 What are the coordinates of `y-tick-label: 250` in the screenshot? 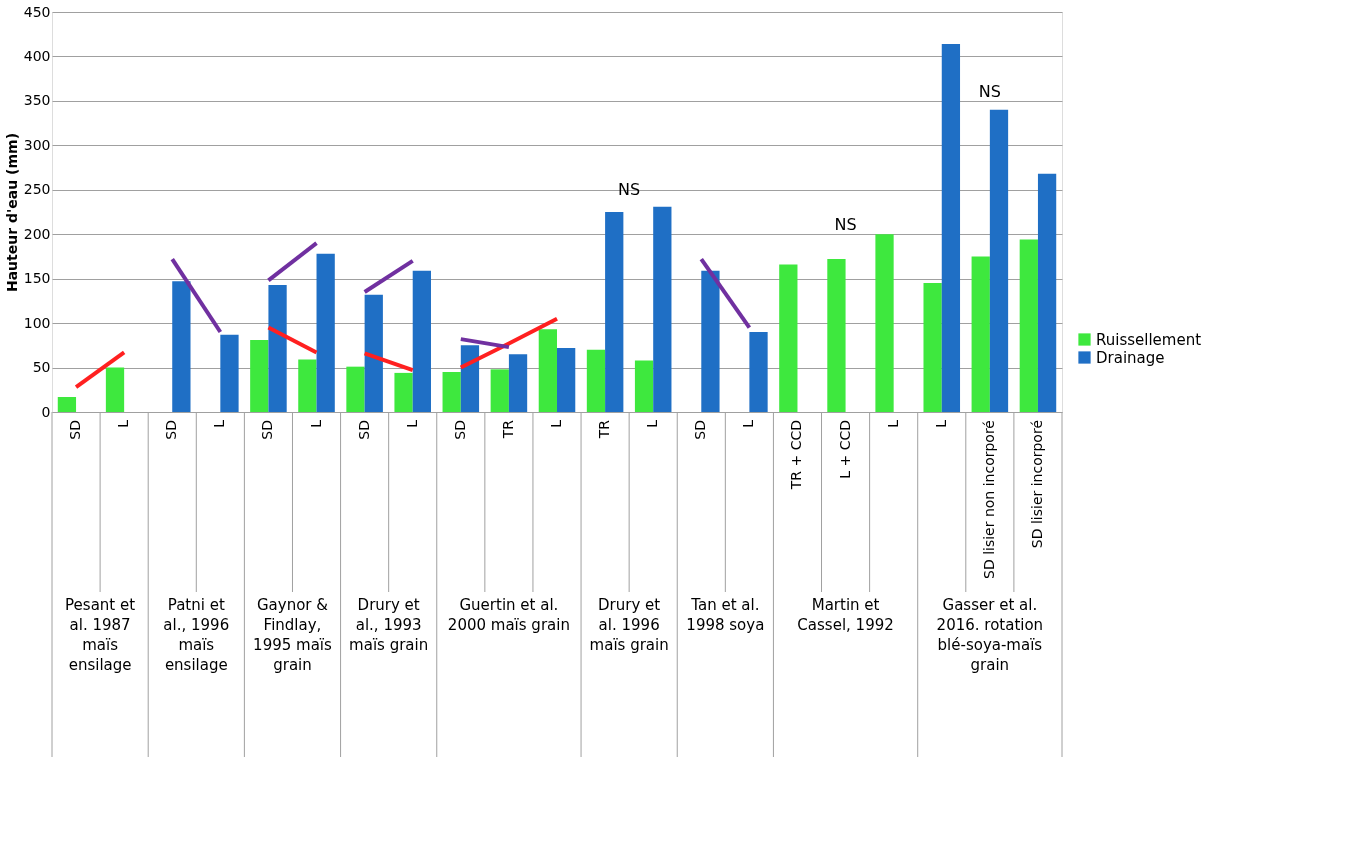 It's located at (37, 189).